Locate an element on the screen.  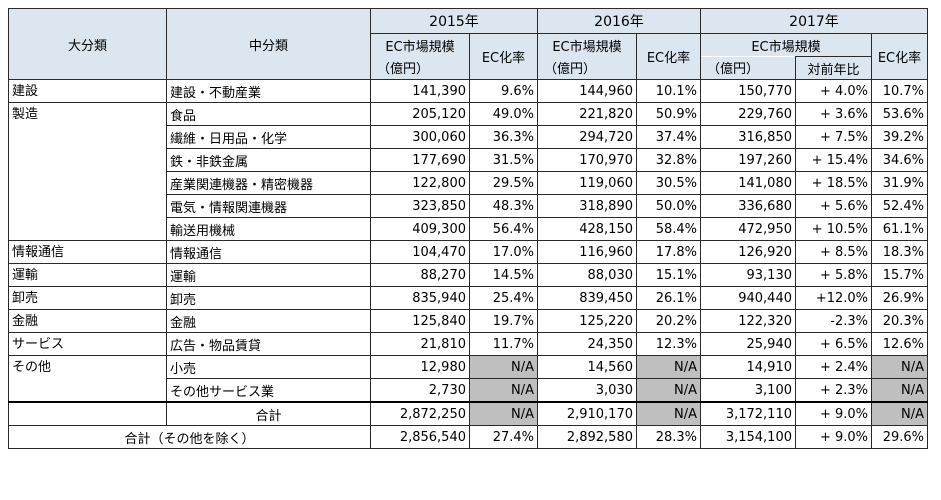
ec-market-2017-cell: 316,850 is located at coordinates (748, 137).